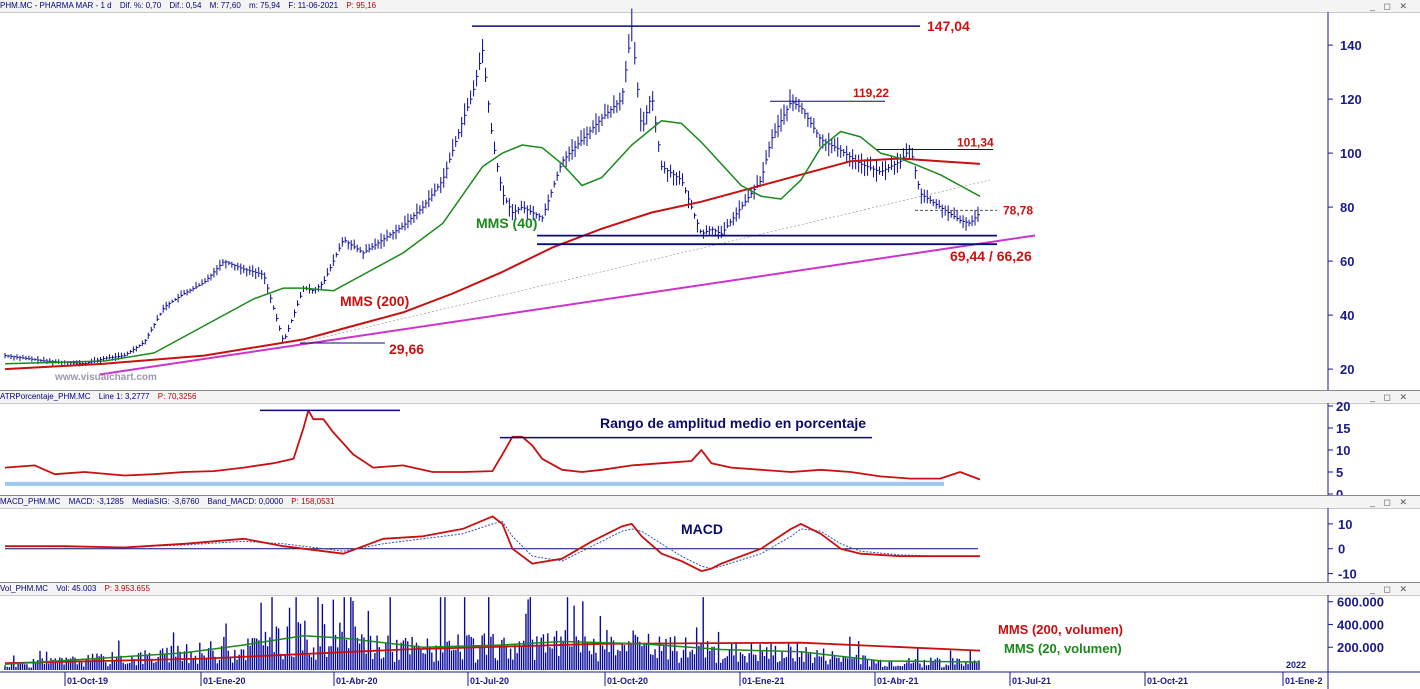  Describe the element at coordinates (374, 301) in the screenshot. I see `label-mms200: MMS (200)` at that location.